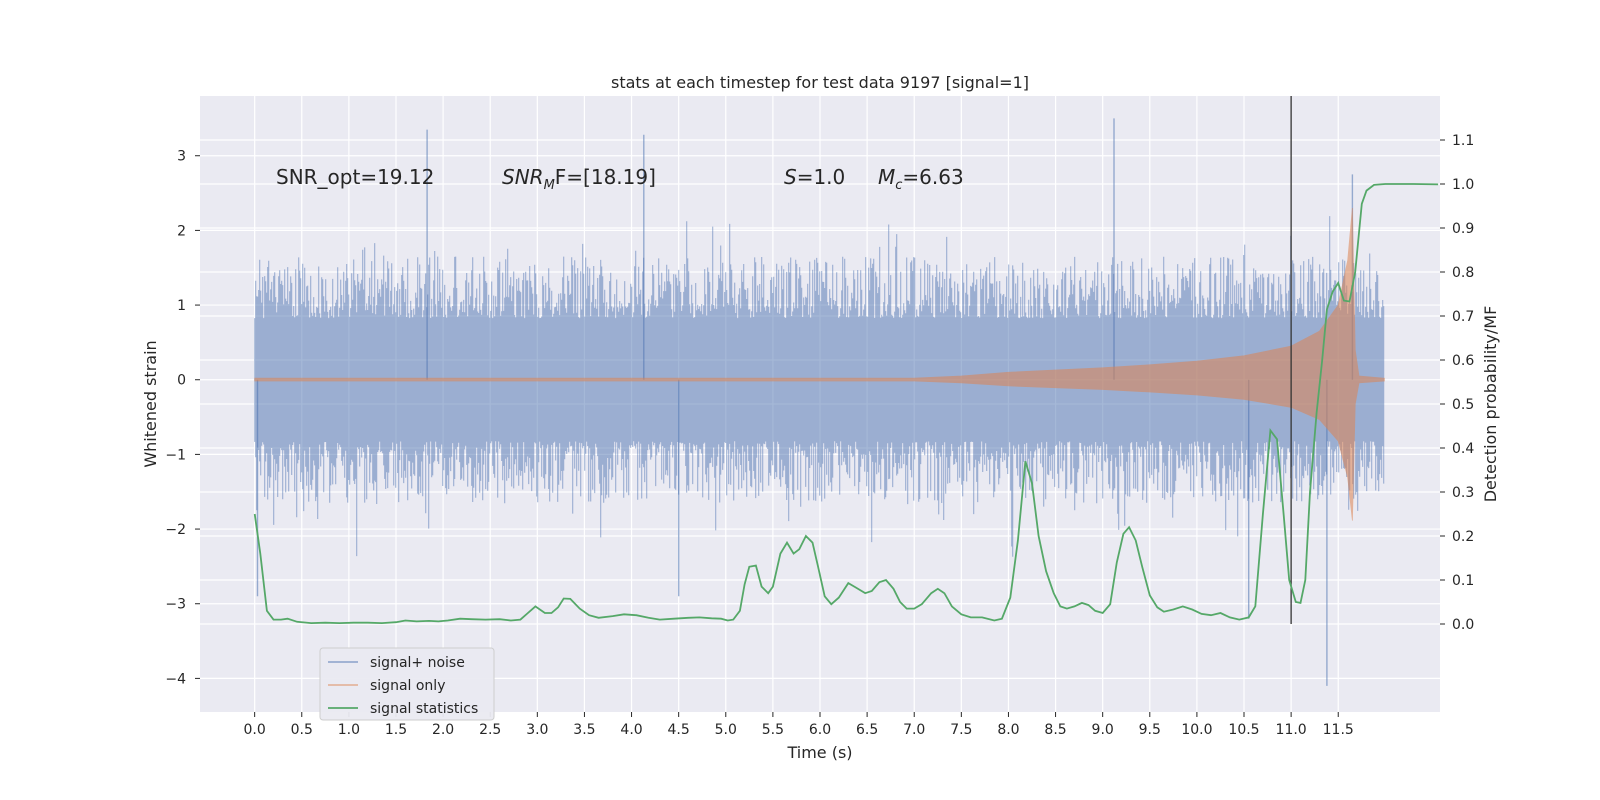 This screenshot has width=1600, height=800. Describe the element at coordinates (584, 730) in the screenshot. I see `x-tick-label-7: 3.5` at that location.